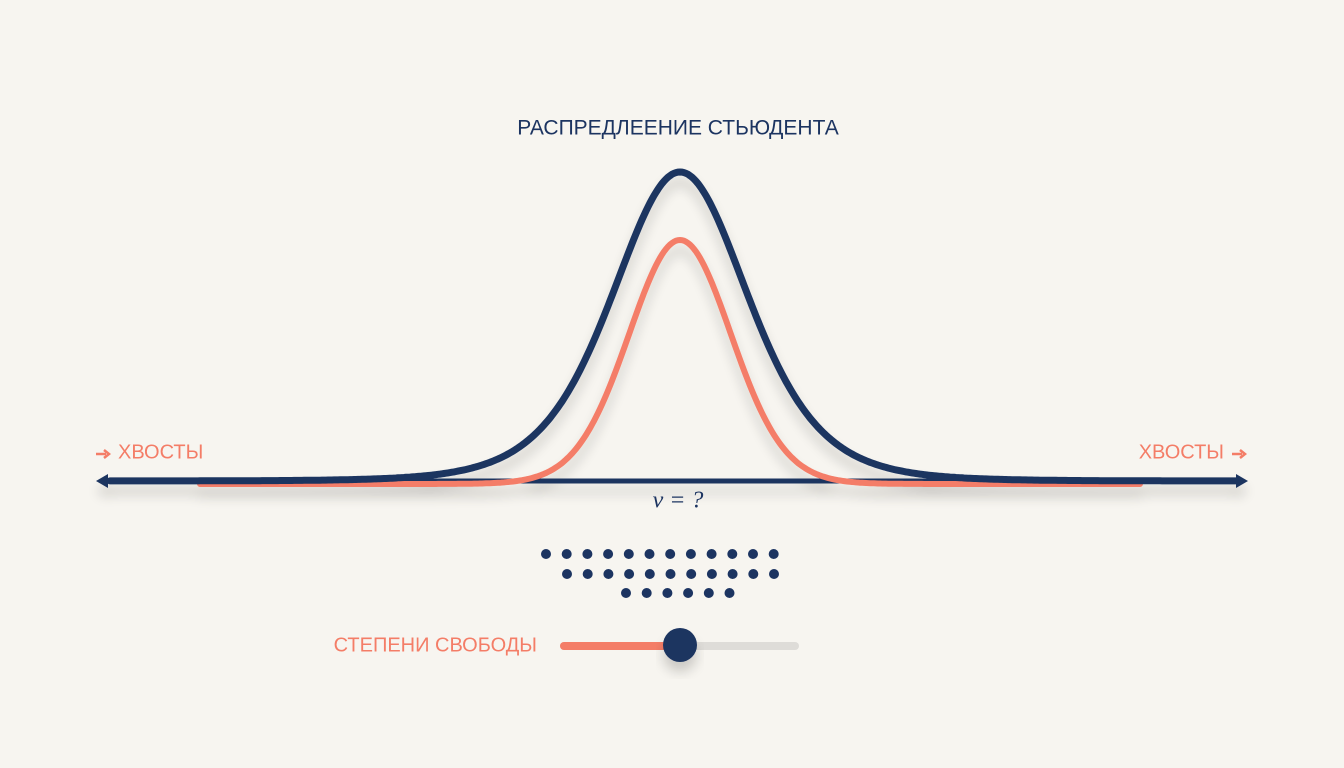 The width and height of the screenshot is (1344, 768). What do you see at coordinates (1181, 452) in the screenshot?
I see `tail-label-right: ХВОСТЫ` at bounding box center [1181, 452].